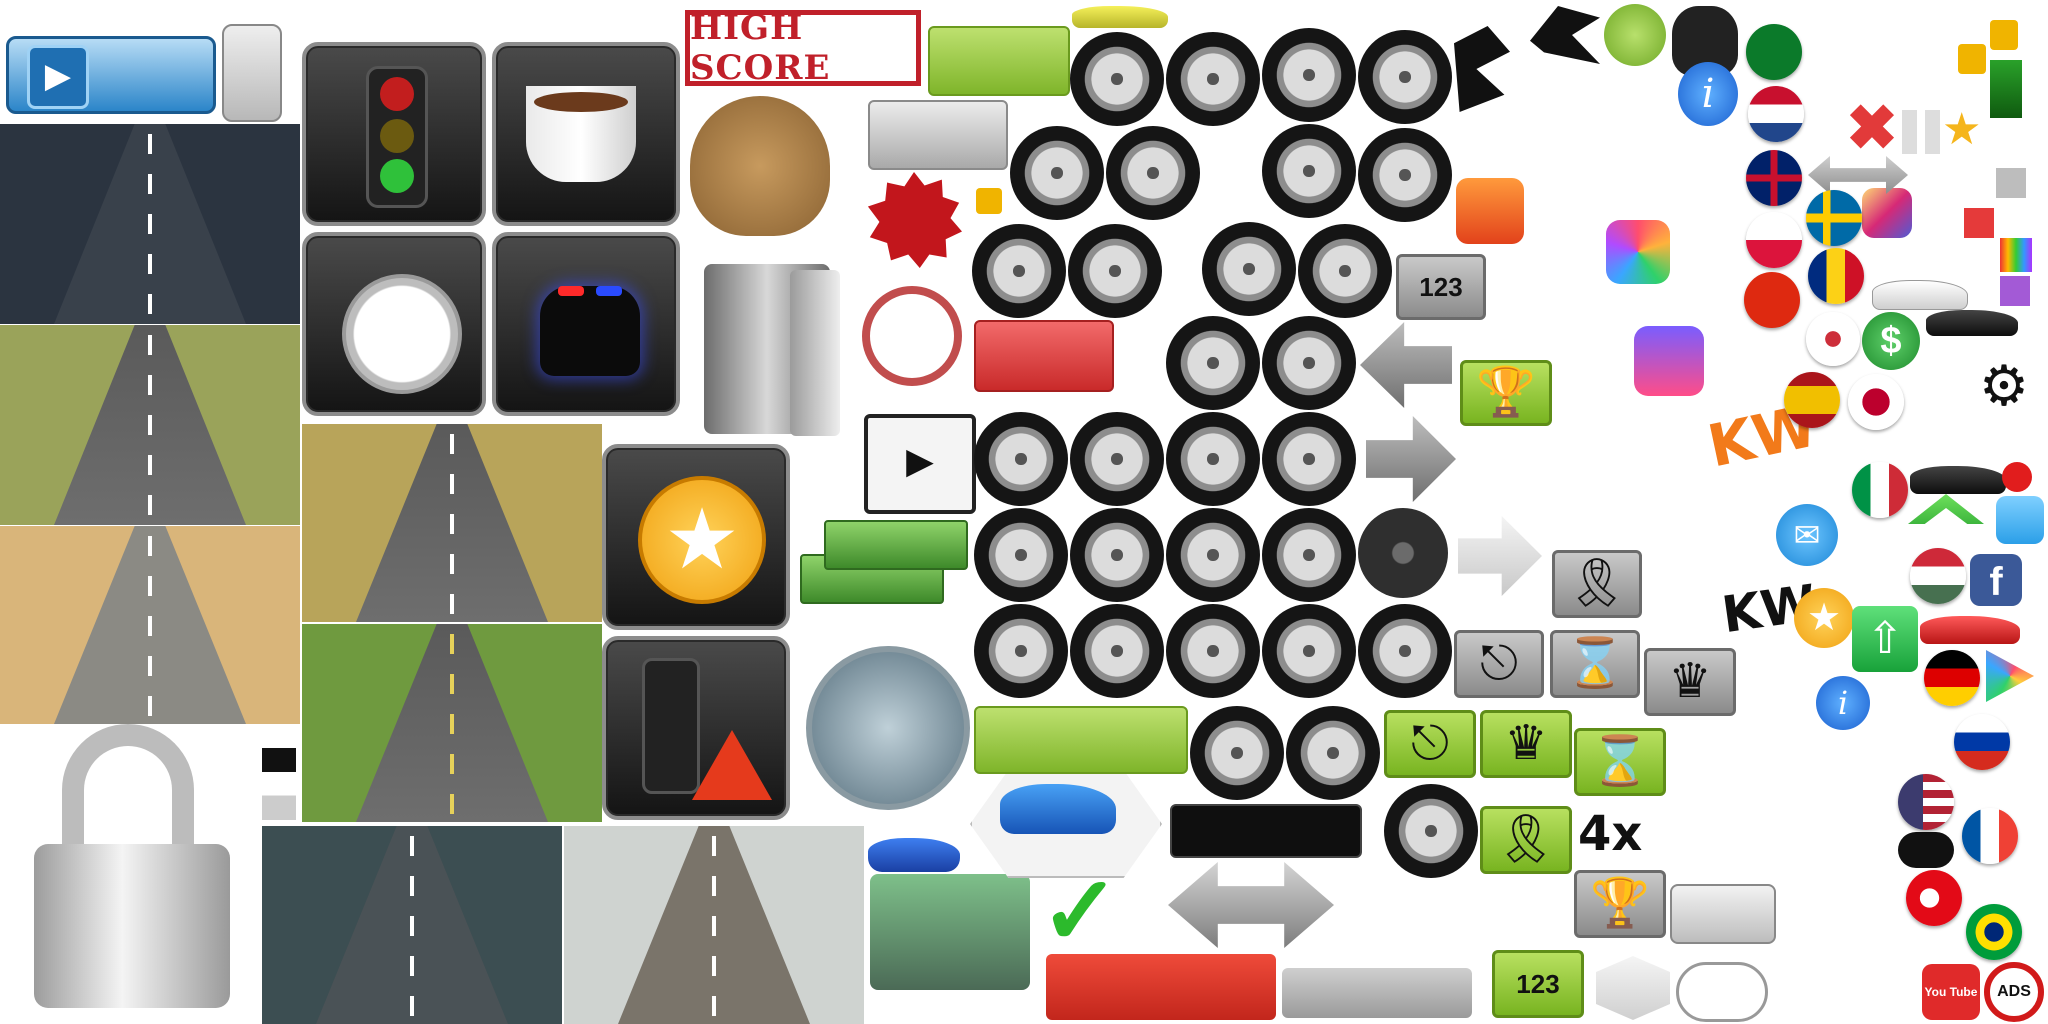 The height and width of the screenshot is (1024, 2048). Describe the element at coordinates (1951, 992) in the screenshot. I see `youtube-icon: You Tube` at that location.